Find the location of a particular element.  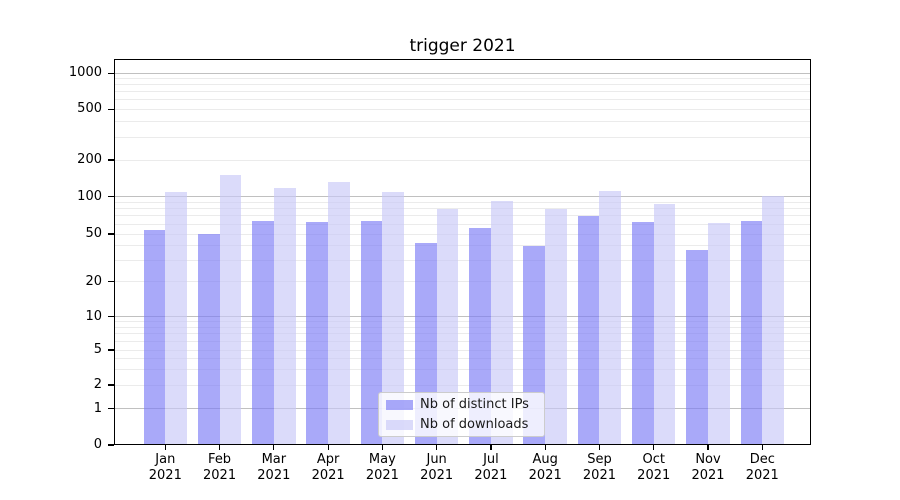

bar-distinct-ips-oct is located at coordinates (643, 333).